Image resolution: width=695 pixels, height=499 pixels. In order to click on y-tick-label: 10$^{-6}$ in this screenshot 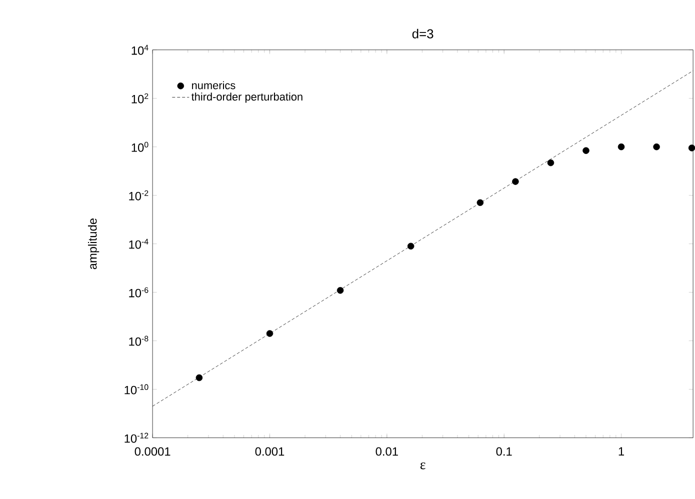, I will do `click(138, 293)`.